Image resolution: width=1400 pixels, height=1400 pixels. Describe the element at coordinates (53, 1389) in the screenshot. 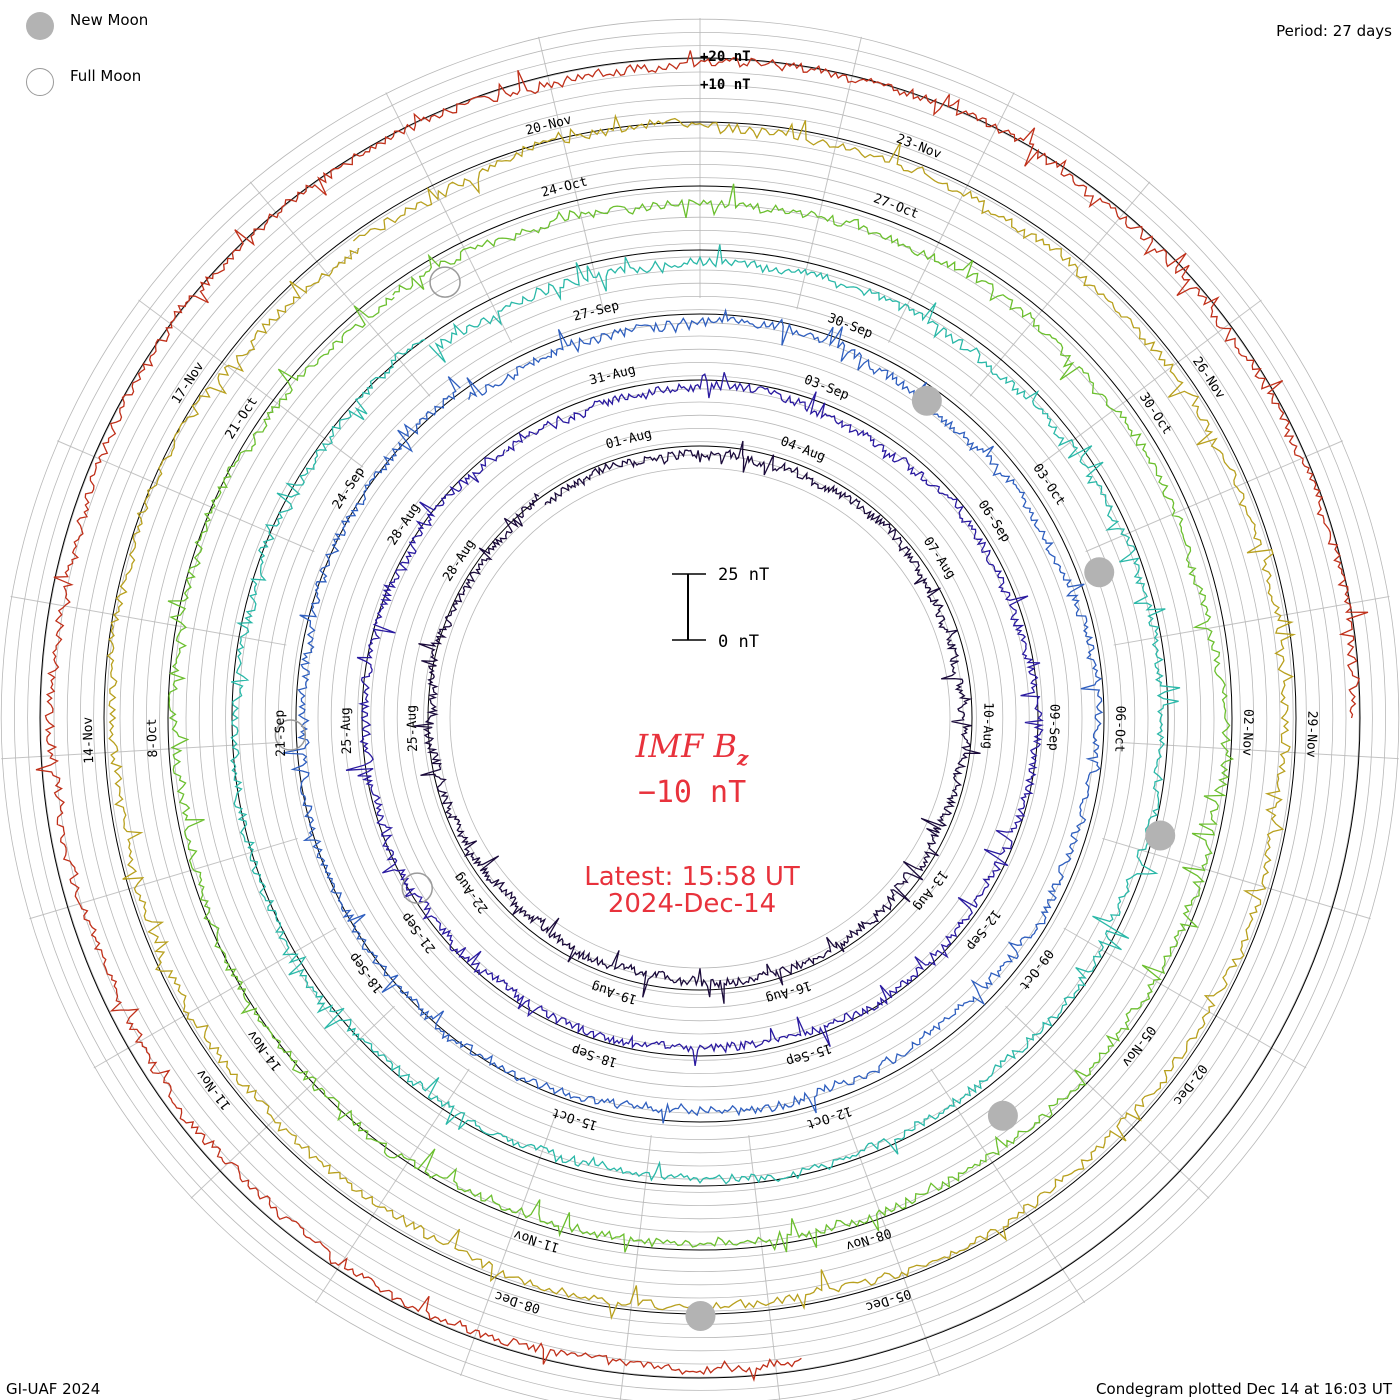

I see `credit-label: GI-UAF 2024` at that location.